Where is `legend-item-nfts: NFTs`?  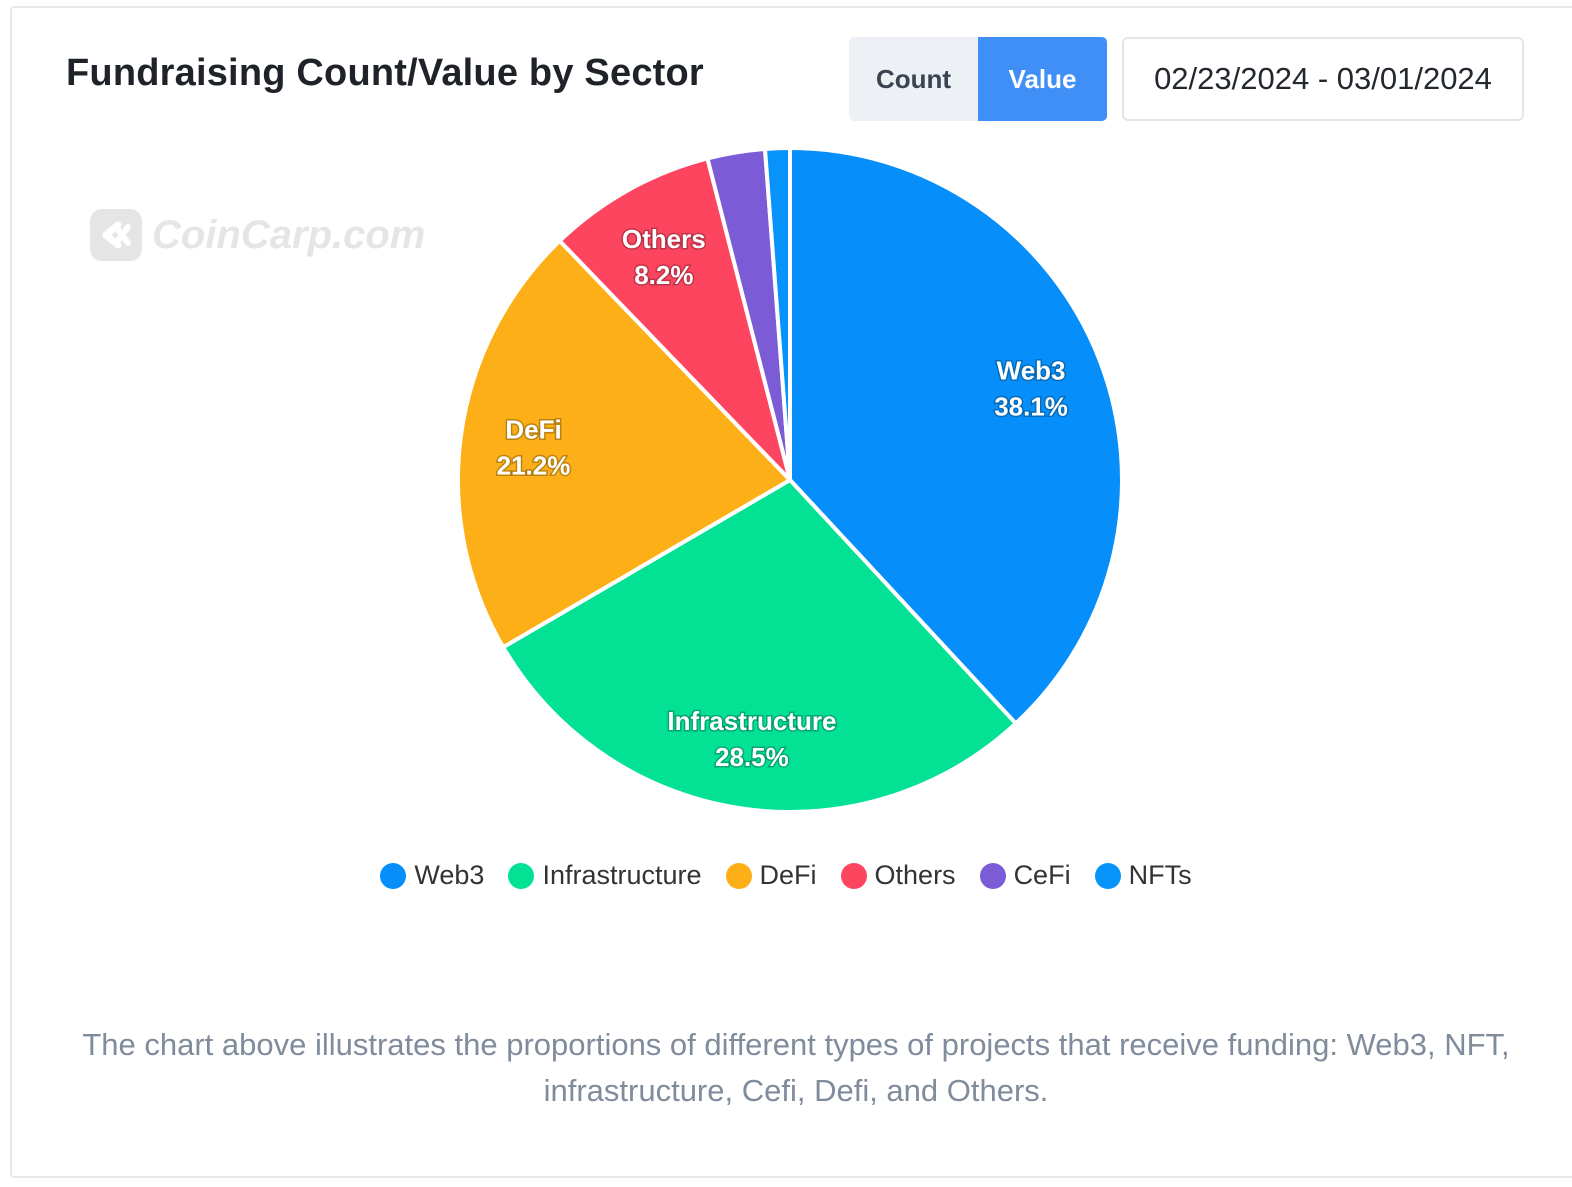
legend-item-nfts: NFTs is located at coordinates (1143, 875).